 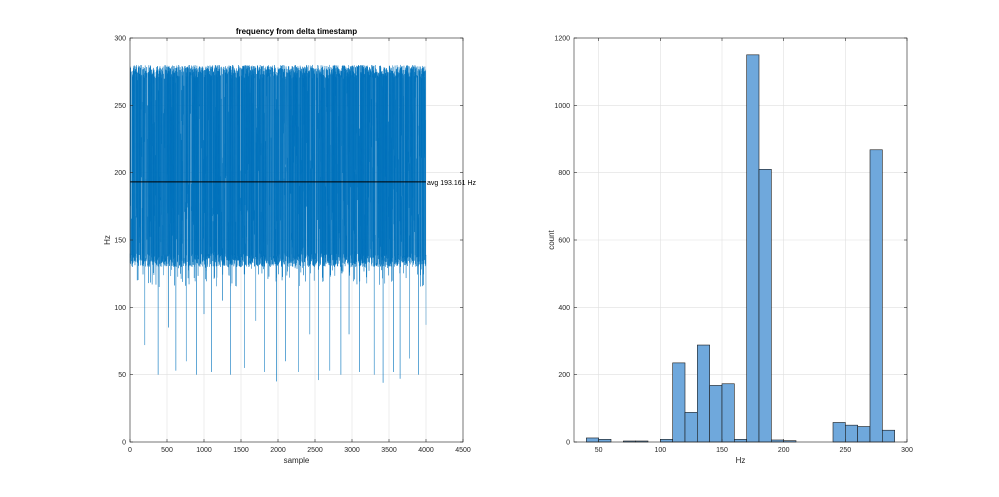 What do you see at coordinates (278, 450) in the screenshot?
I see `x-tick-label: 2000` at bounding box center [278, 450].